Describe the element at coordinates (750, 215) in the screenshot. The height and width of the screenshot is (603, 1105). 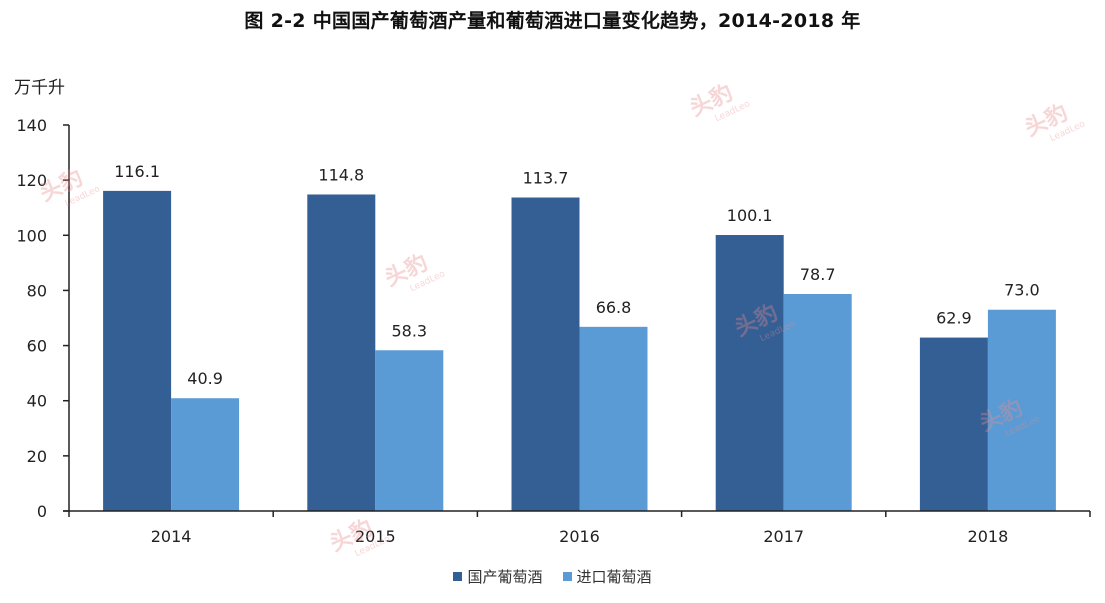
I see `data-label: 100.1` at that location.